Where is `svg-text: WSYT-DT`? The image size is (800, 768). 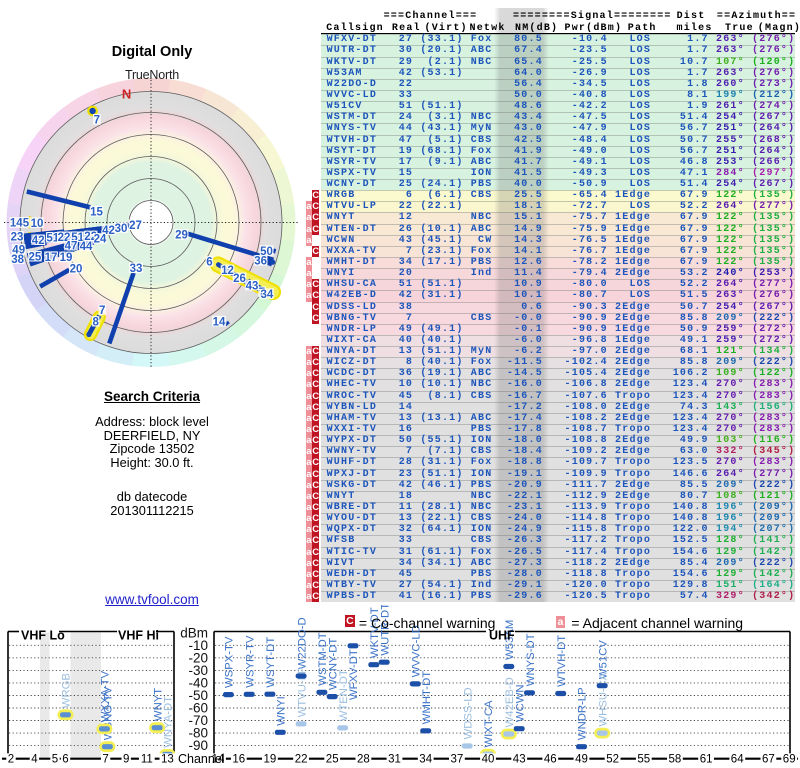
svg-text: WSYT-DT is located at coordinates (271, 662).